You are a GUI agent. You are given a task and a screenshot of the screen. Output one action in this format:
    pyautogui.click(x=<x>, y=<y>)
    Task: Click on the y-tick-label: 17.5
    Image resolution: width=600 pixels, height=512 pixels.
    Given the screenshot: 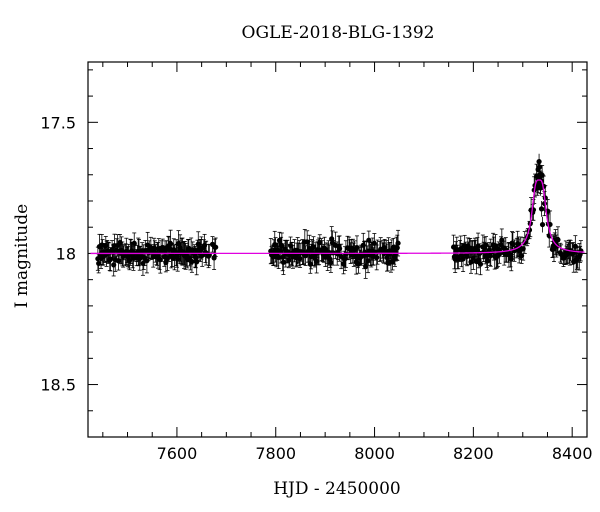 What is the action you would take?
    pyautogui.click(x=58, y=122)
    